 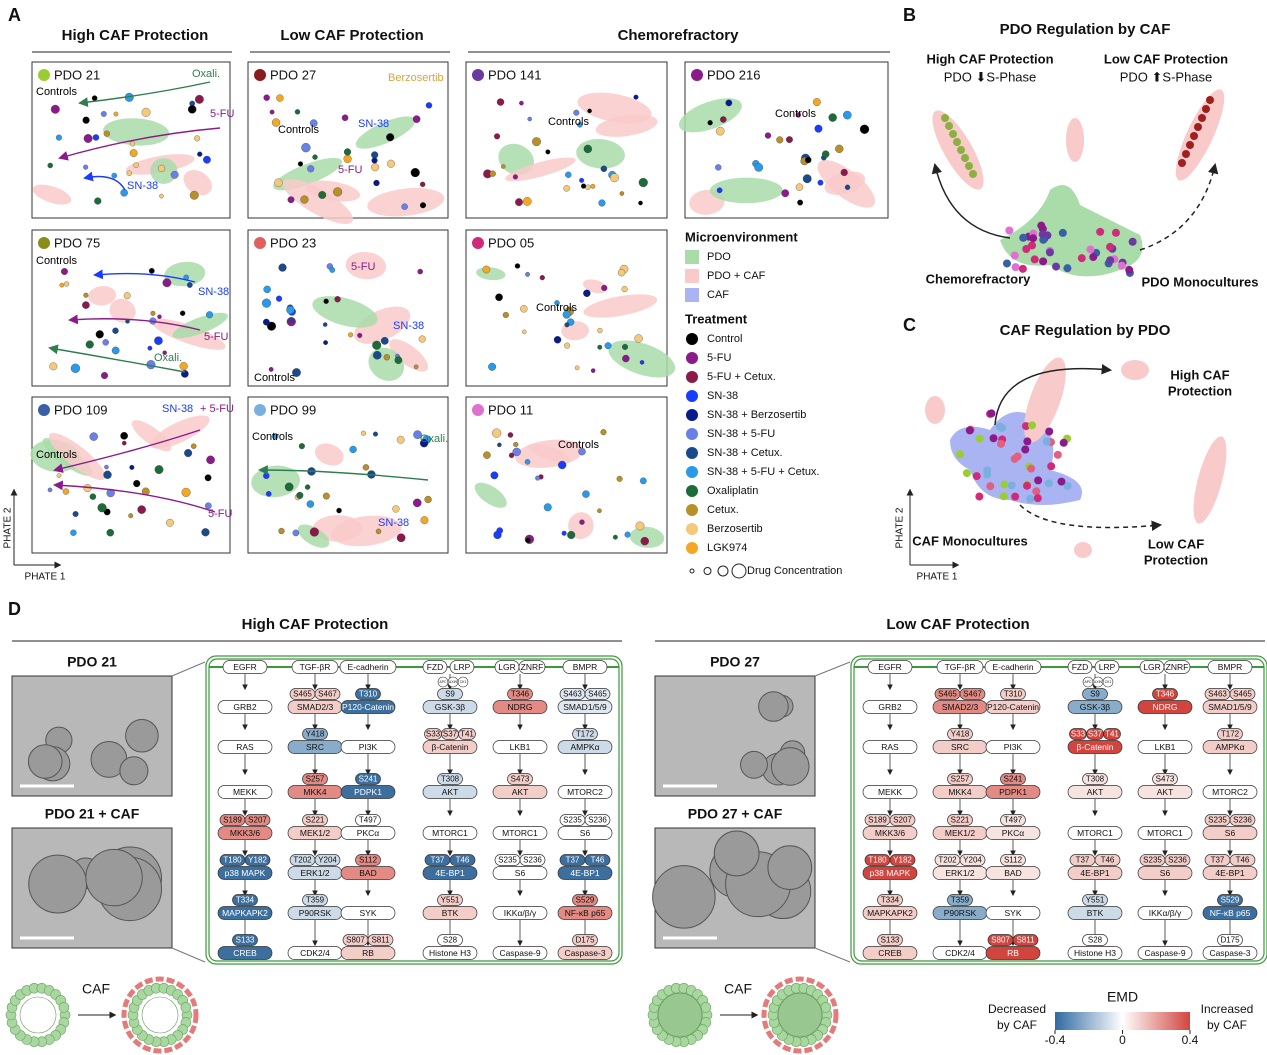 I want to click on site-label: T497, so click(x=1013, y=820).